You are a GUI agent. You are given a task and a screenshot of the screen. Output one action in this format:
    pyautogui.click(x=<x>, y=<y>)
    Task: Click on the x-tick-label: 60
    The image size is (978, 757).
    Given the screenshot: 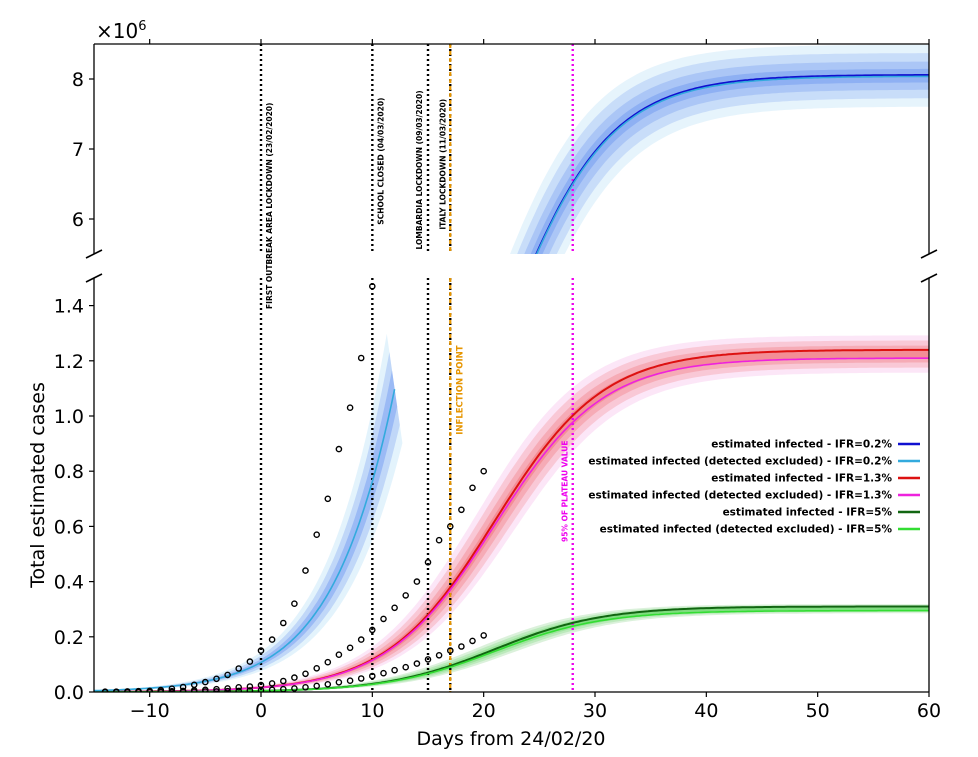 What is the action you would take?
    pyautogui.click(x=929, y=711)
    